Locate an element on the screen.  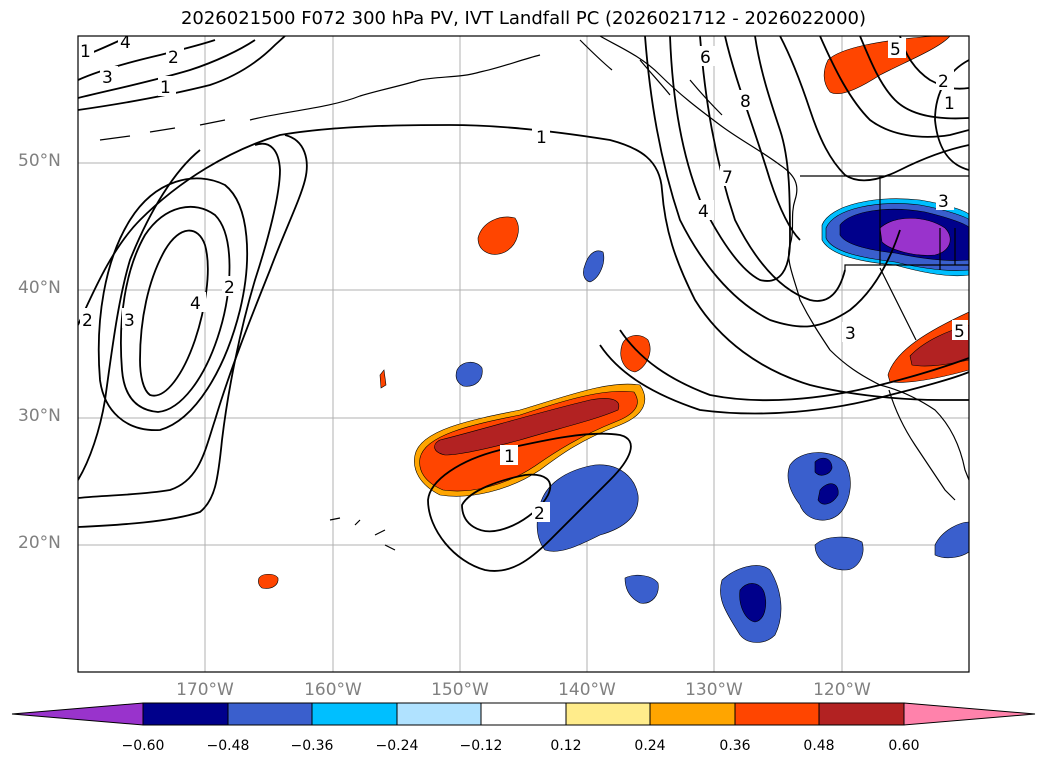
lon-label: 150°W is located at coordinates (460, 690).